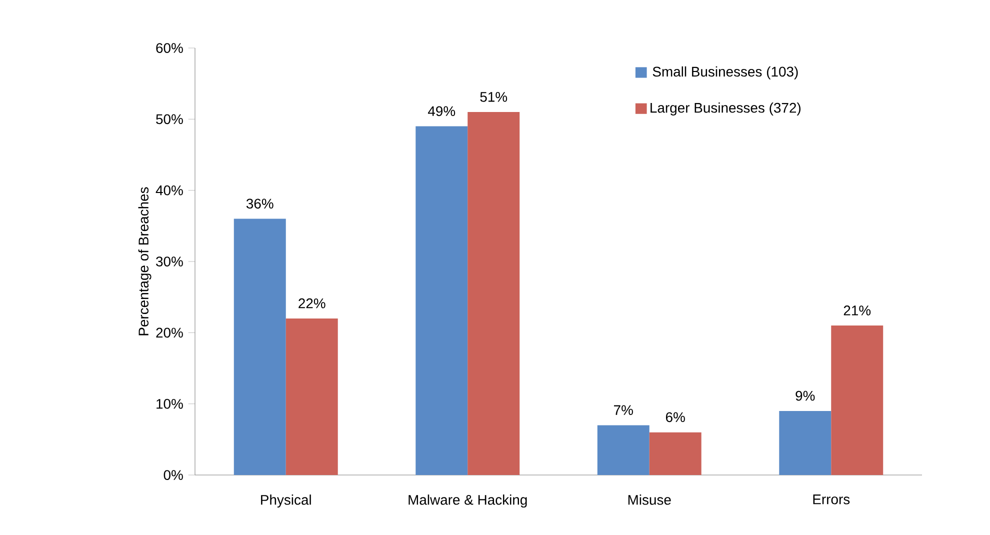 This screenshot has height=535, width=990. What do you see at coordinates (169, 119) in the screenshot?
I see `y-tick-label: 50%` at bounding box center [169, 119].